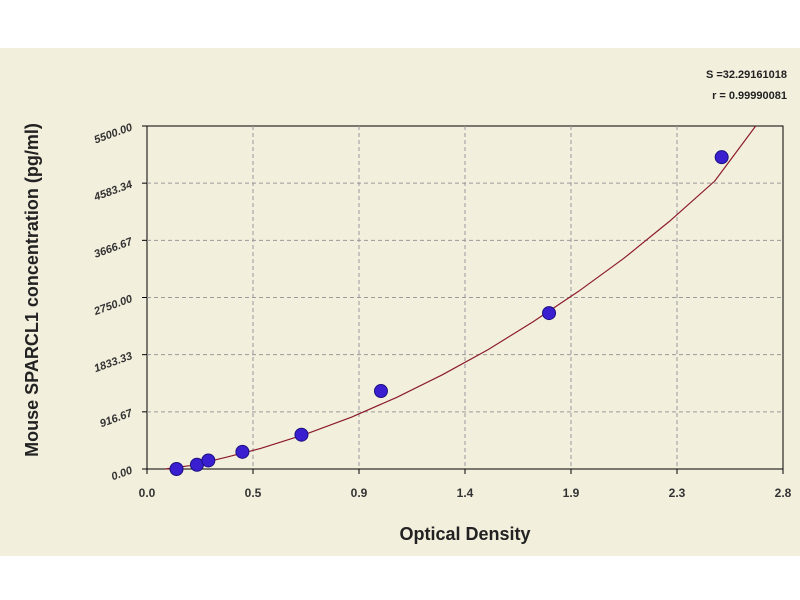  What do you see at coordinates (113, 306) in the screenshot?
I see `y-tick-label: 2750.00` at bounding box center [113, 306].